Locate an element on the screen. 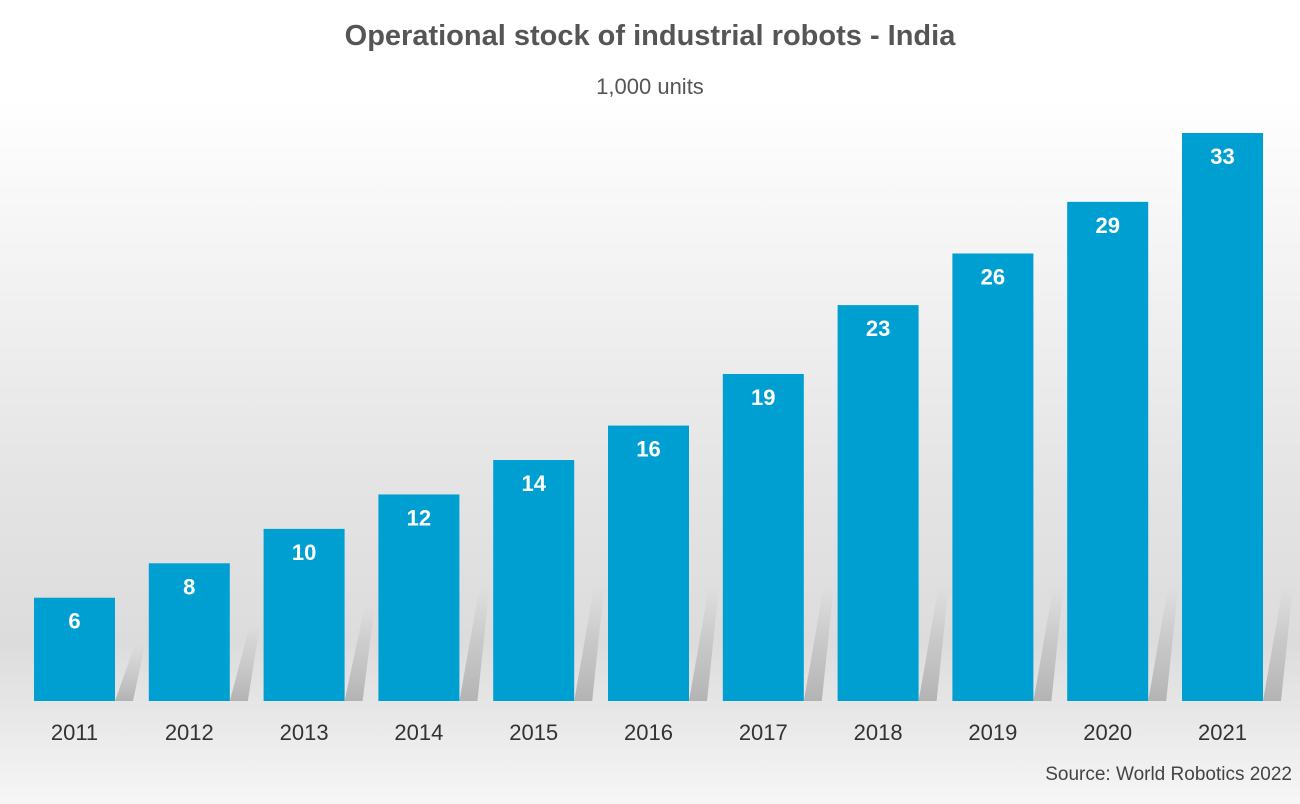 Image resolution: width=1300 pixels, height=804 pixels. bar-shadows is located at coordinates (704, 643).